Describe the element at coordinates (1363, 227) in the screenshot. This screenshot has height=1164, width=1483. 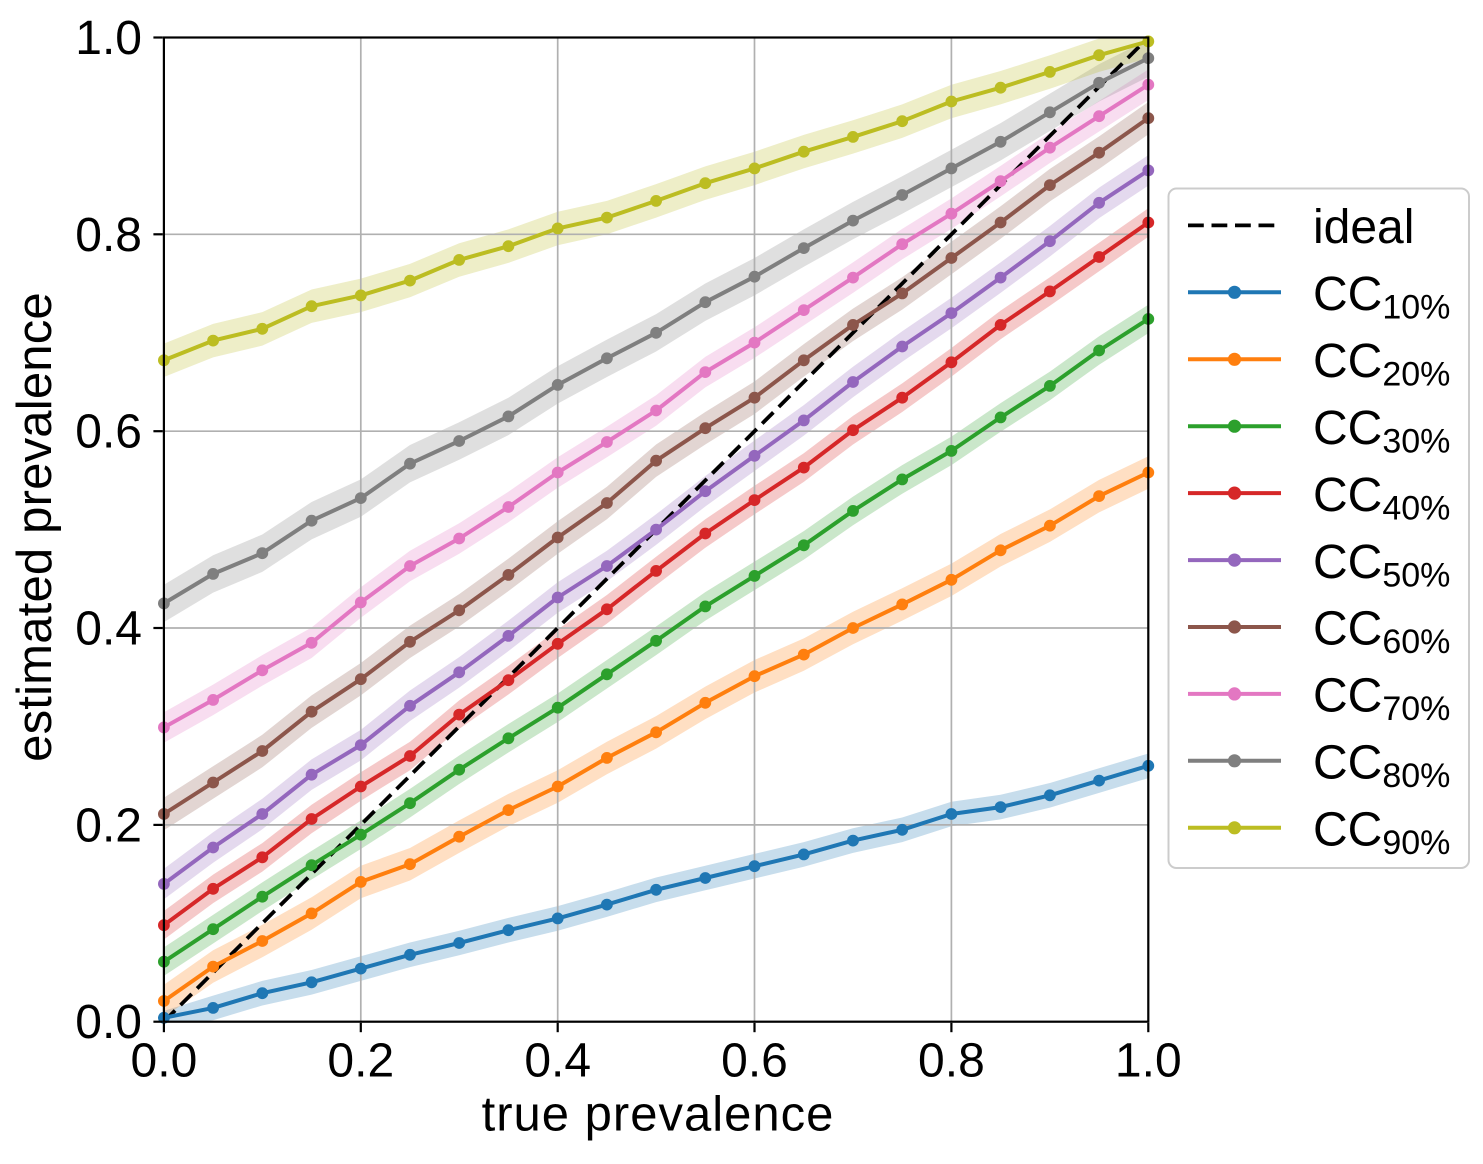
I see `svg-text: ideal` at that location.